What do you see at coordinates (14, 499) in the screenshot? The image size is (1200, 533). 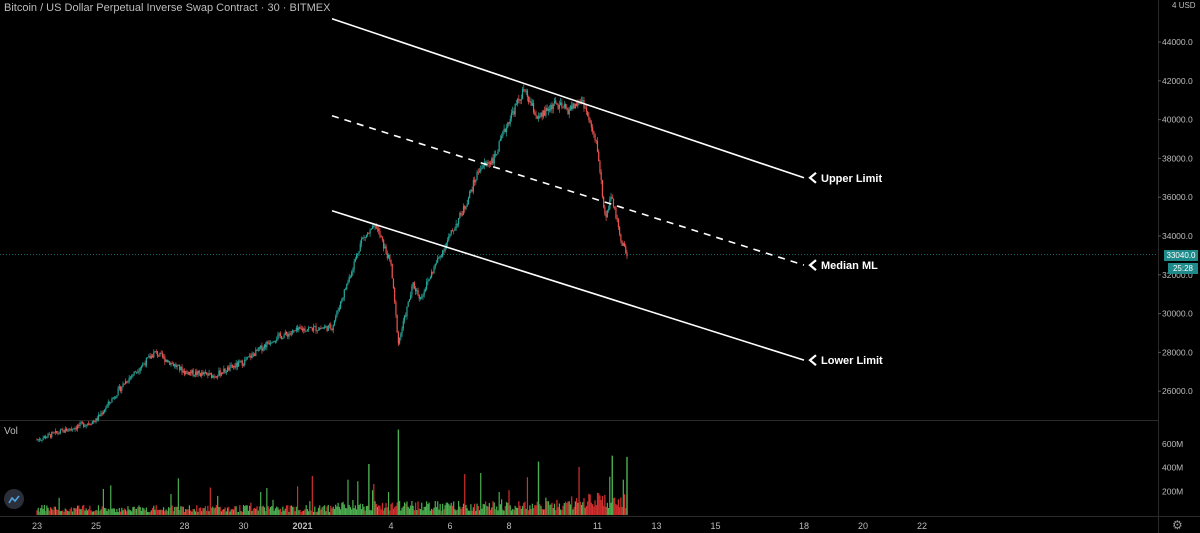 I see `tradingview-logo` at bounding box center [14, 499].